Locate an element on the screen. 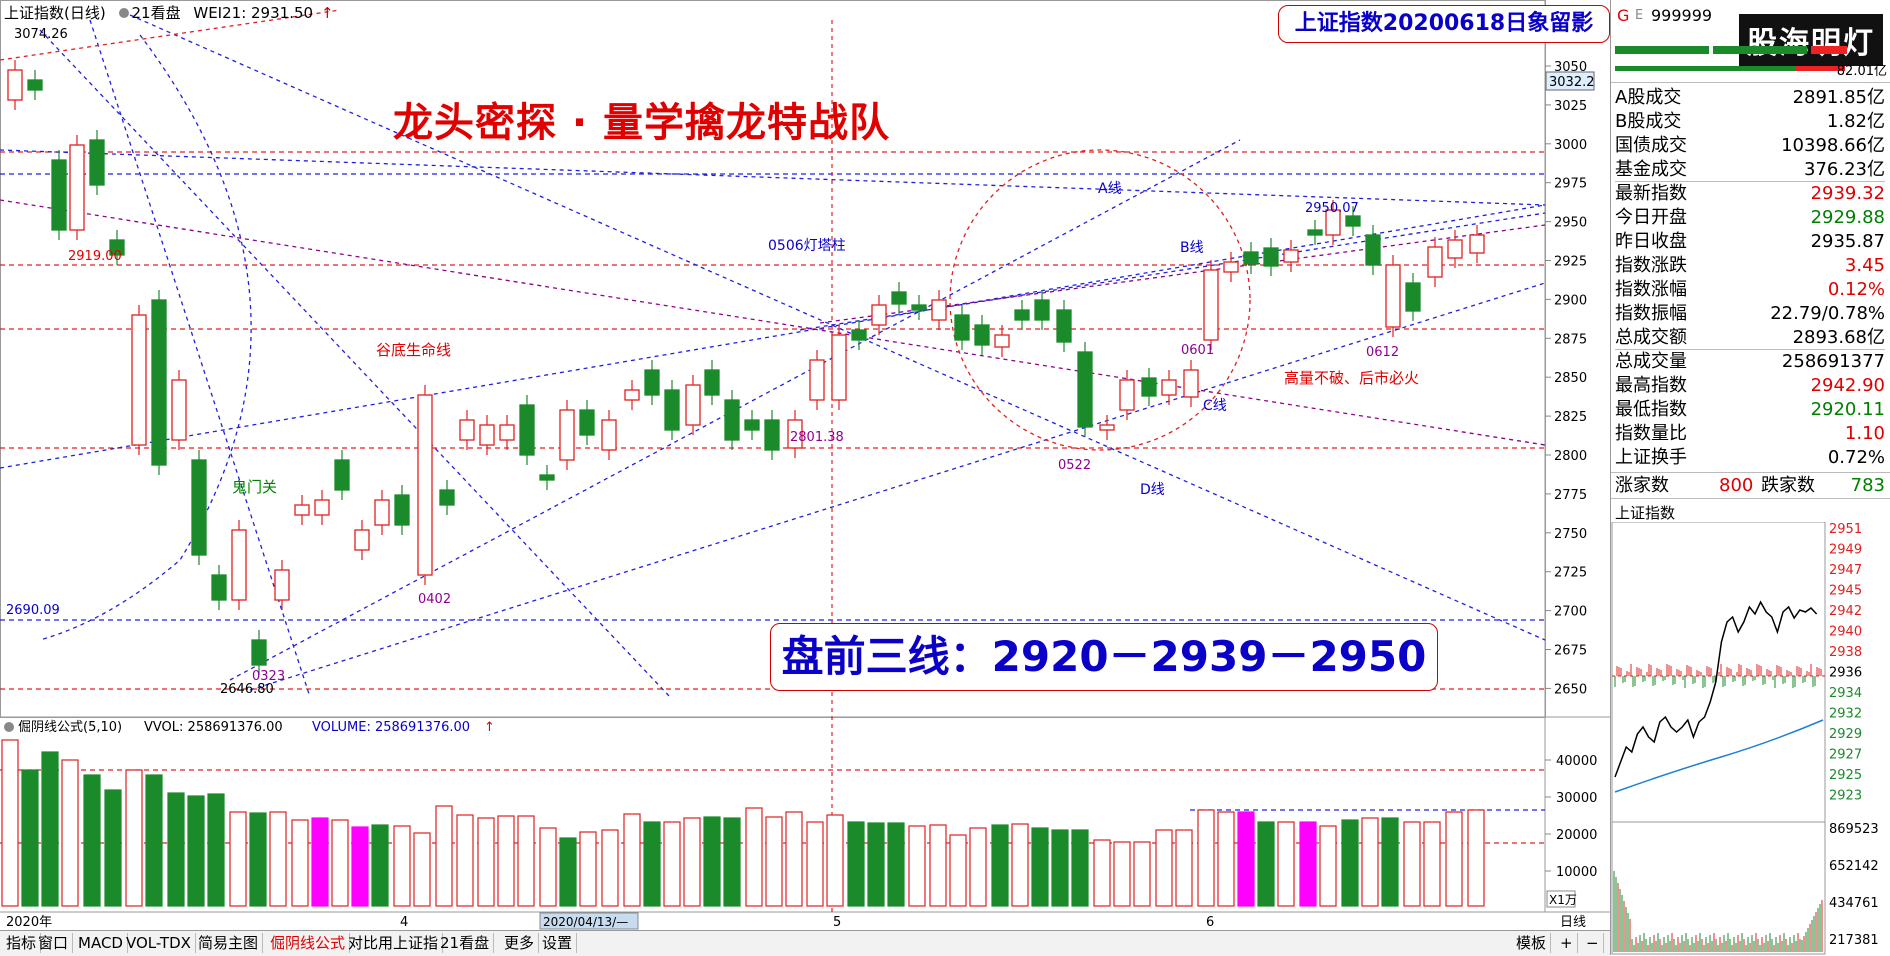 The image size is (1890, 956). label-2919: 2919.00 is located at coordinates (95, 256).